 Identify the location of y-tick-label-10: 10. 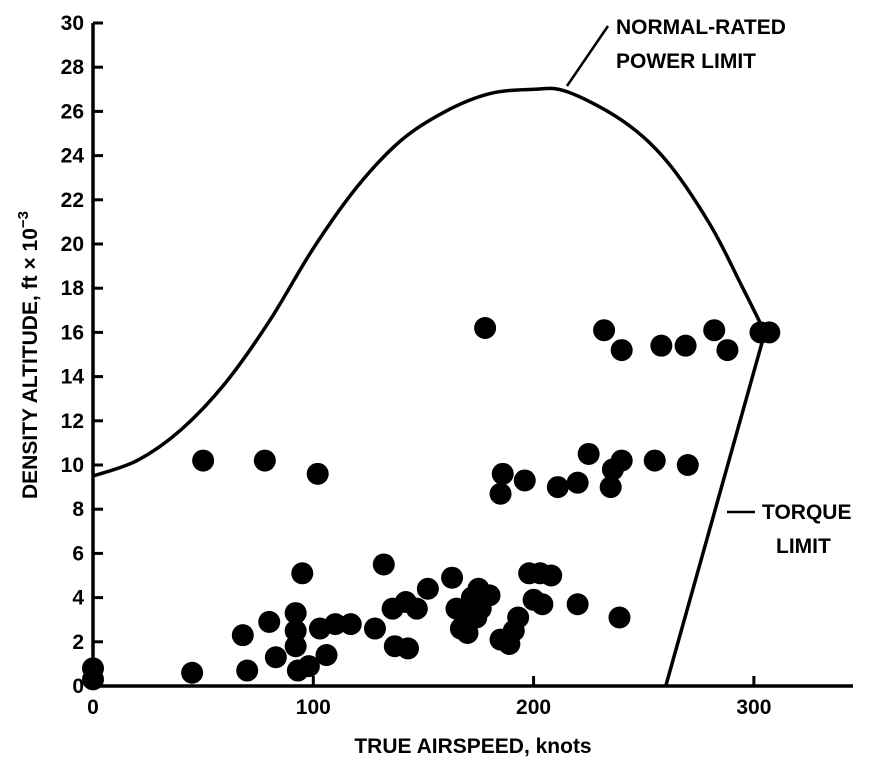
(72, 465).